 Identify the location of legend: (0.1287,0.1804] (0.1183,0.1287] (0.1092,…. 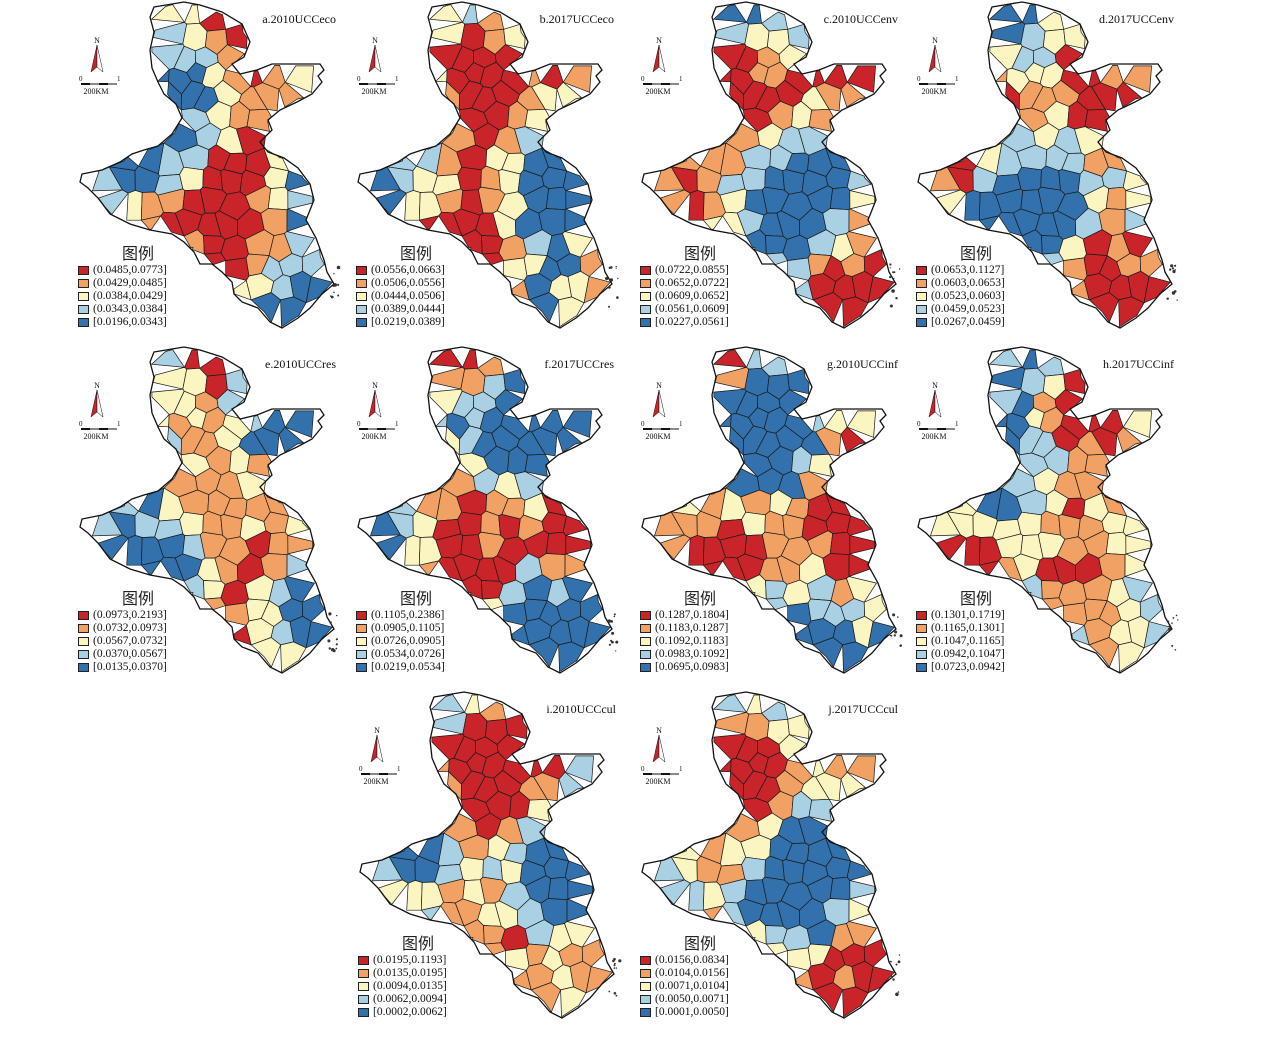
(684, 641).